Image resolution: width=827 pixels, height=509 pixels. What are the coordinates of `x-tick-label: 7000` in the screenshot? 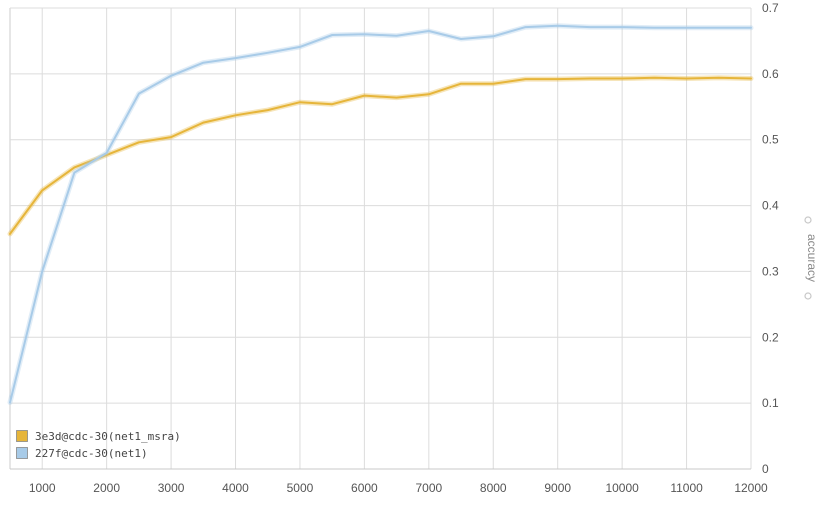 It's located at (428, 488).